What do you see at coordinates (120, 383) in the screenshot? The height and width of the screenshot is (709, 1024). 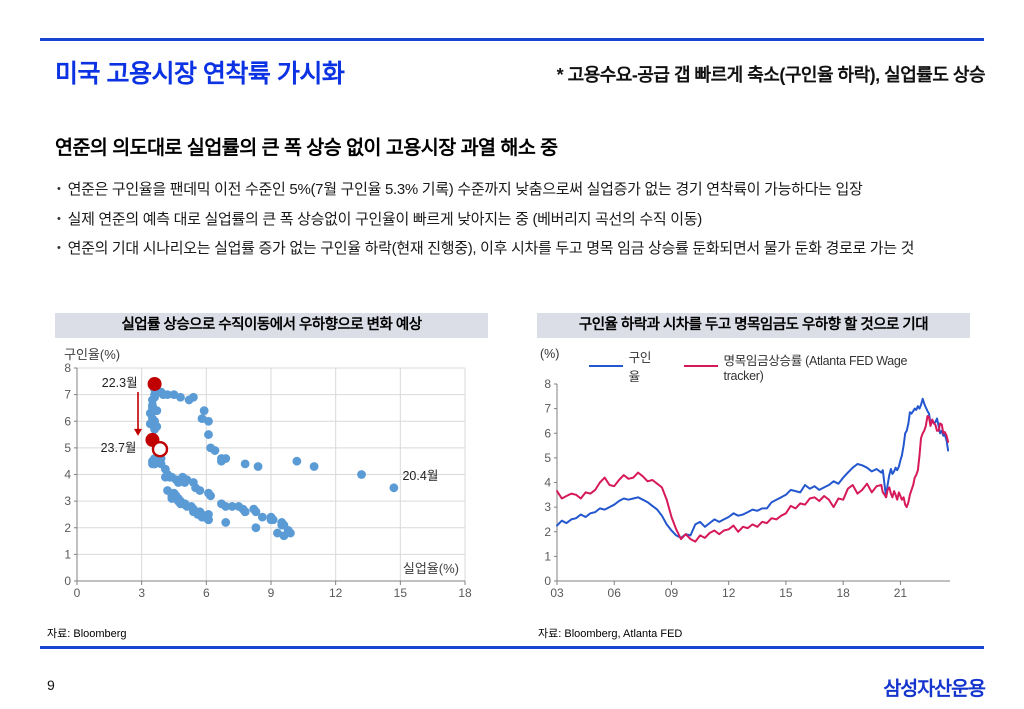 I see `svg-text: 22.3월` at bounding box center [120, 383].